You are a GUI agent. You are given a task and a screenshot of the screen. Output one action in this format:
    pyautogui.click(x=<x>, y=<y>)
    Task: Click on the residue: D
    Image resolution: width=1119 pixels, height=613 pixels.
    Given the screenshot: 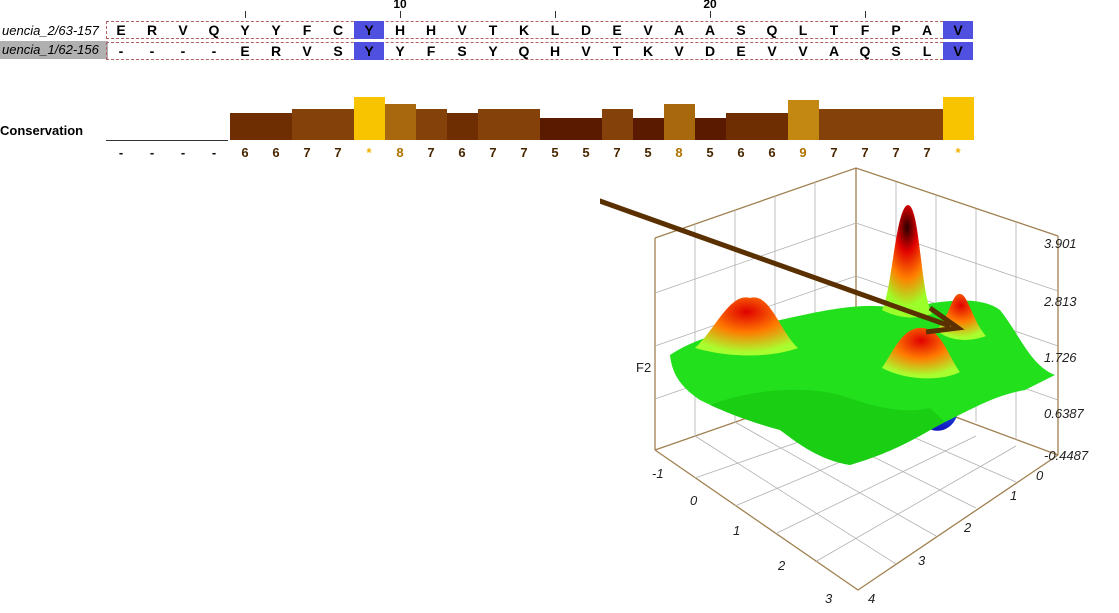 What is the action you would take?
    pyautogui.click(x=710, y=51)
    